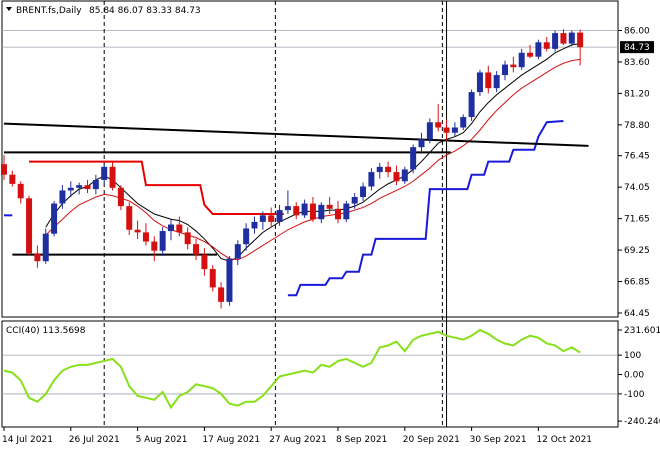  I want to click on x-tick-label: 5 Aug 2021, so click(162, 440).